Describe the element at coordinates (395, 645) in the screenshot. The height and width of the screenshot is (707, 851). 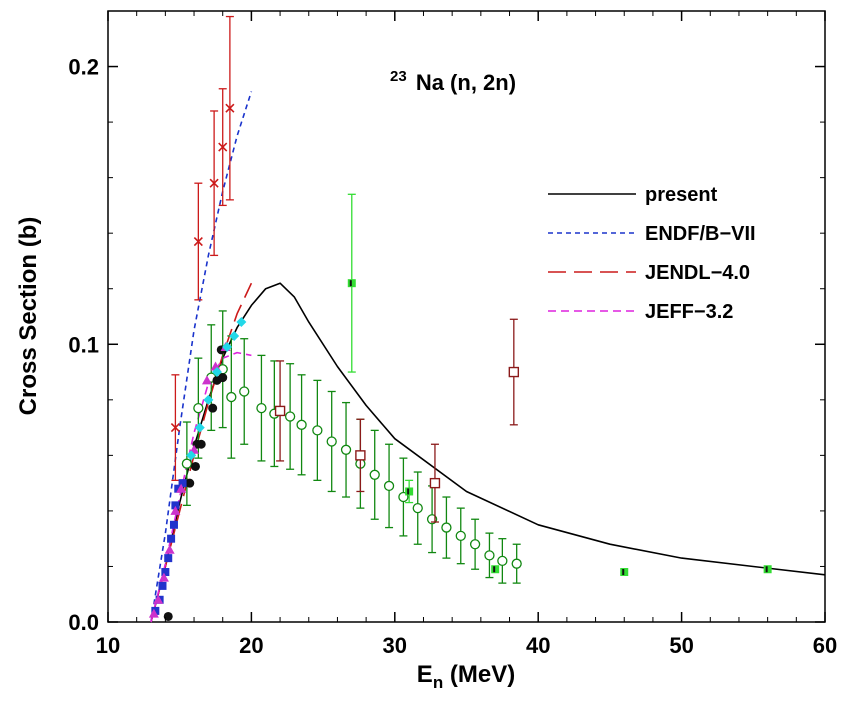
I see `x-tick-label: 30` at that location.